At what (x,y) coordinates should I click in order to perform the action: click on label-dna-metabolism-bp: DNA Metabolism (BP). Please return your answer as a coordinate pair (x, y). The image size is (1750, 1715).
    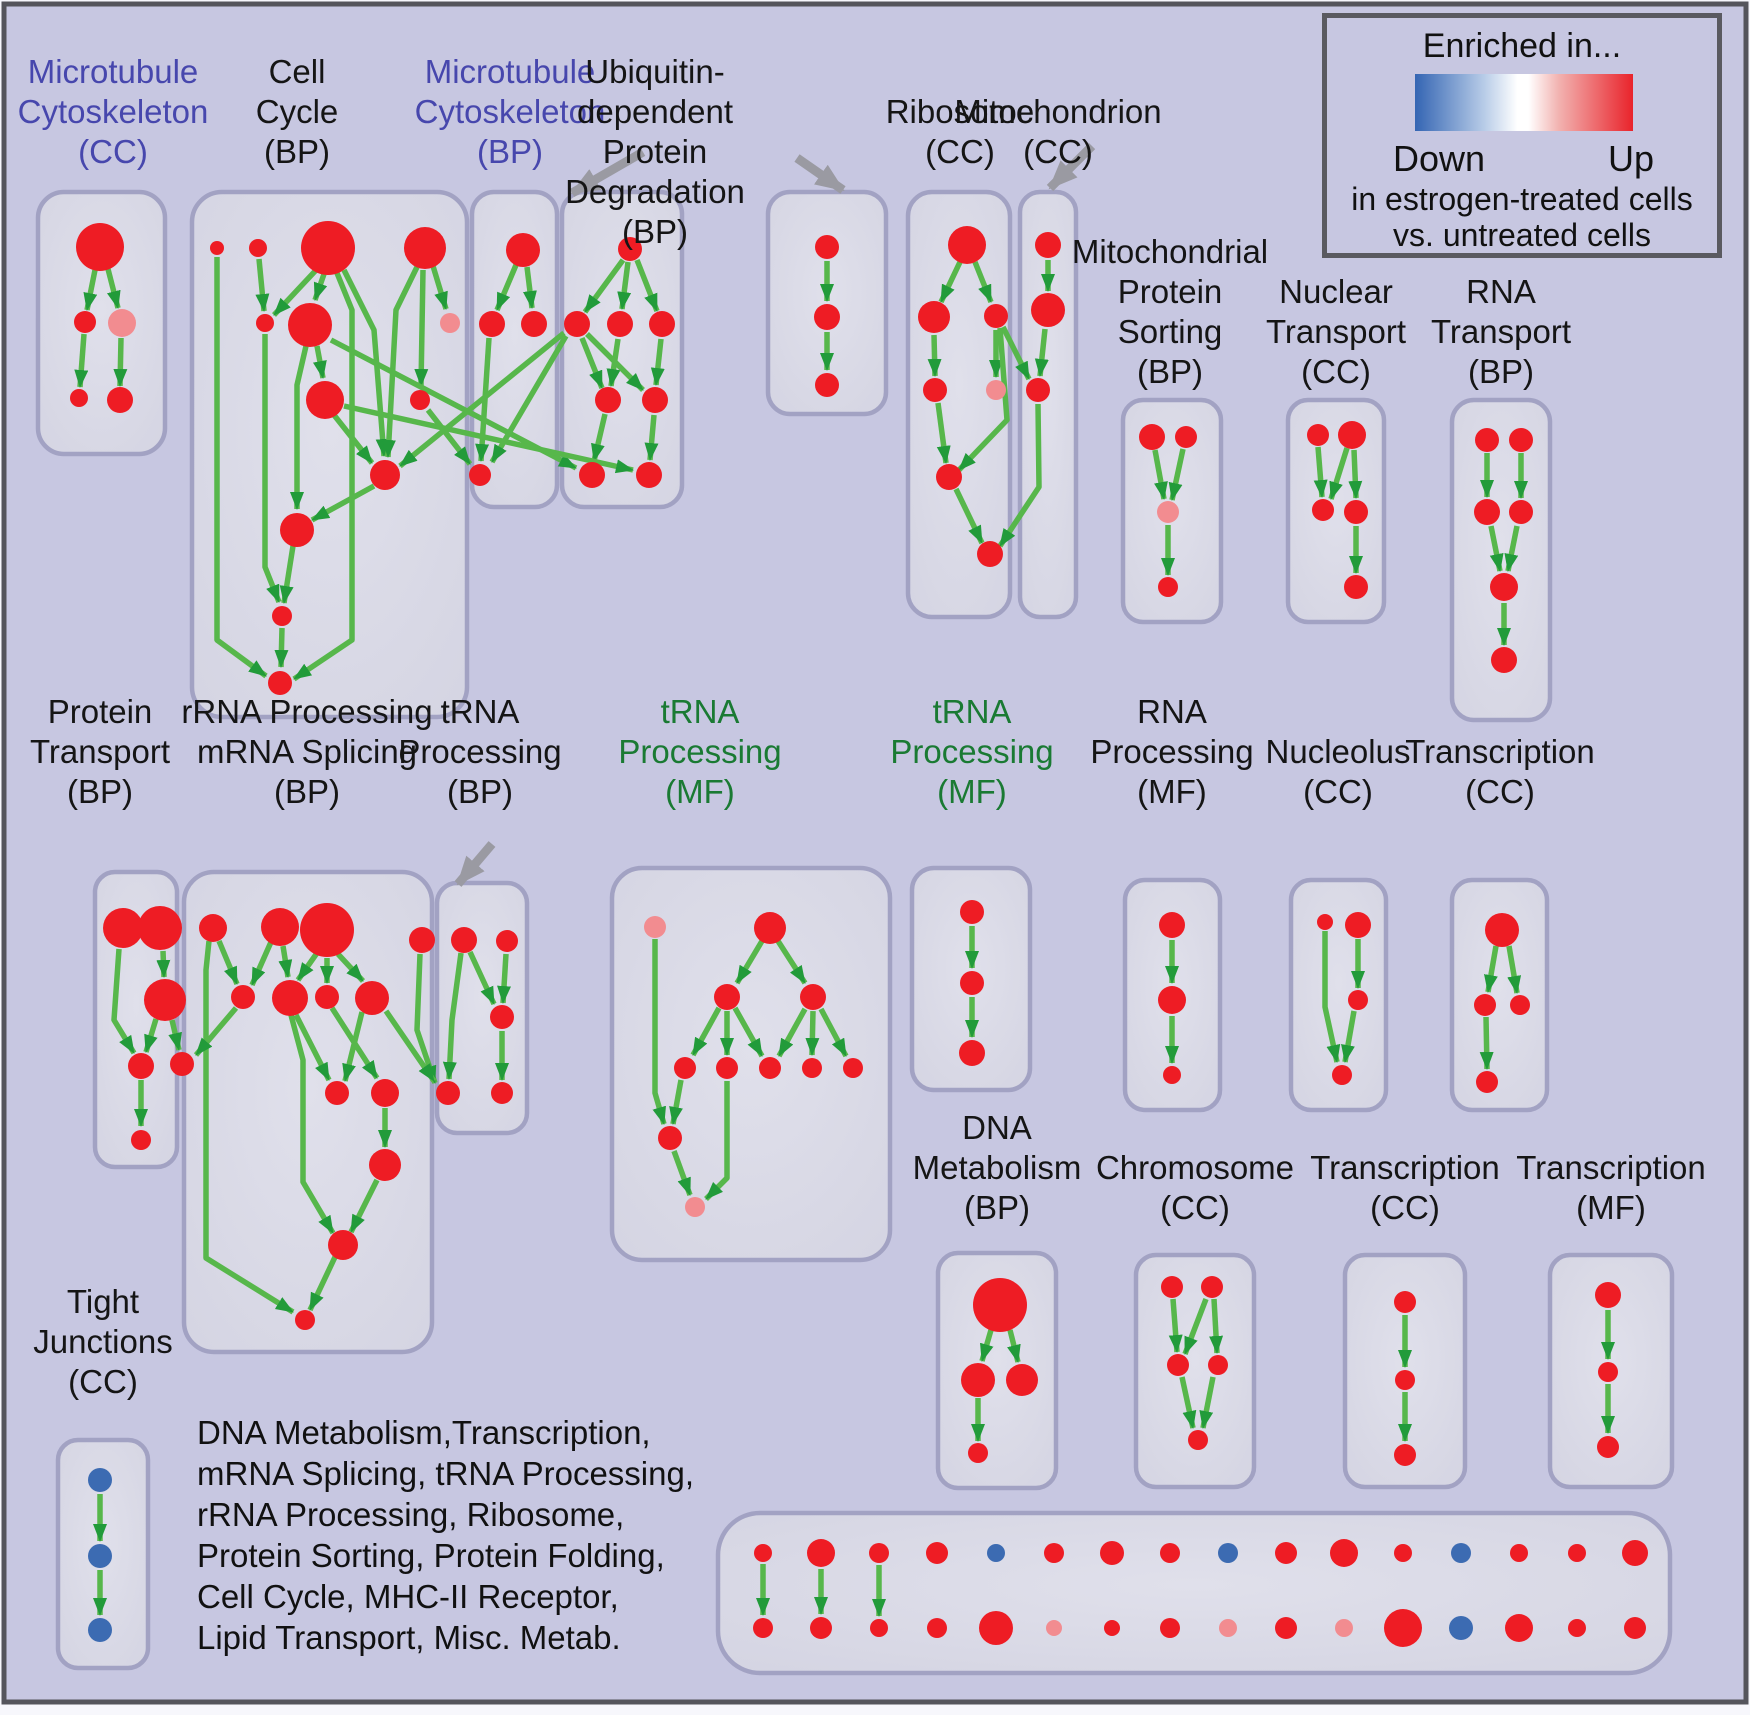
    Looking at the image, I should click on (997, 1167).